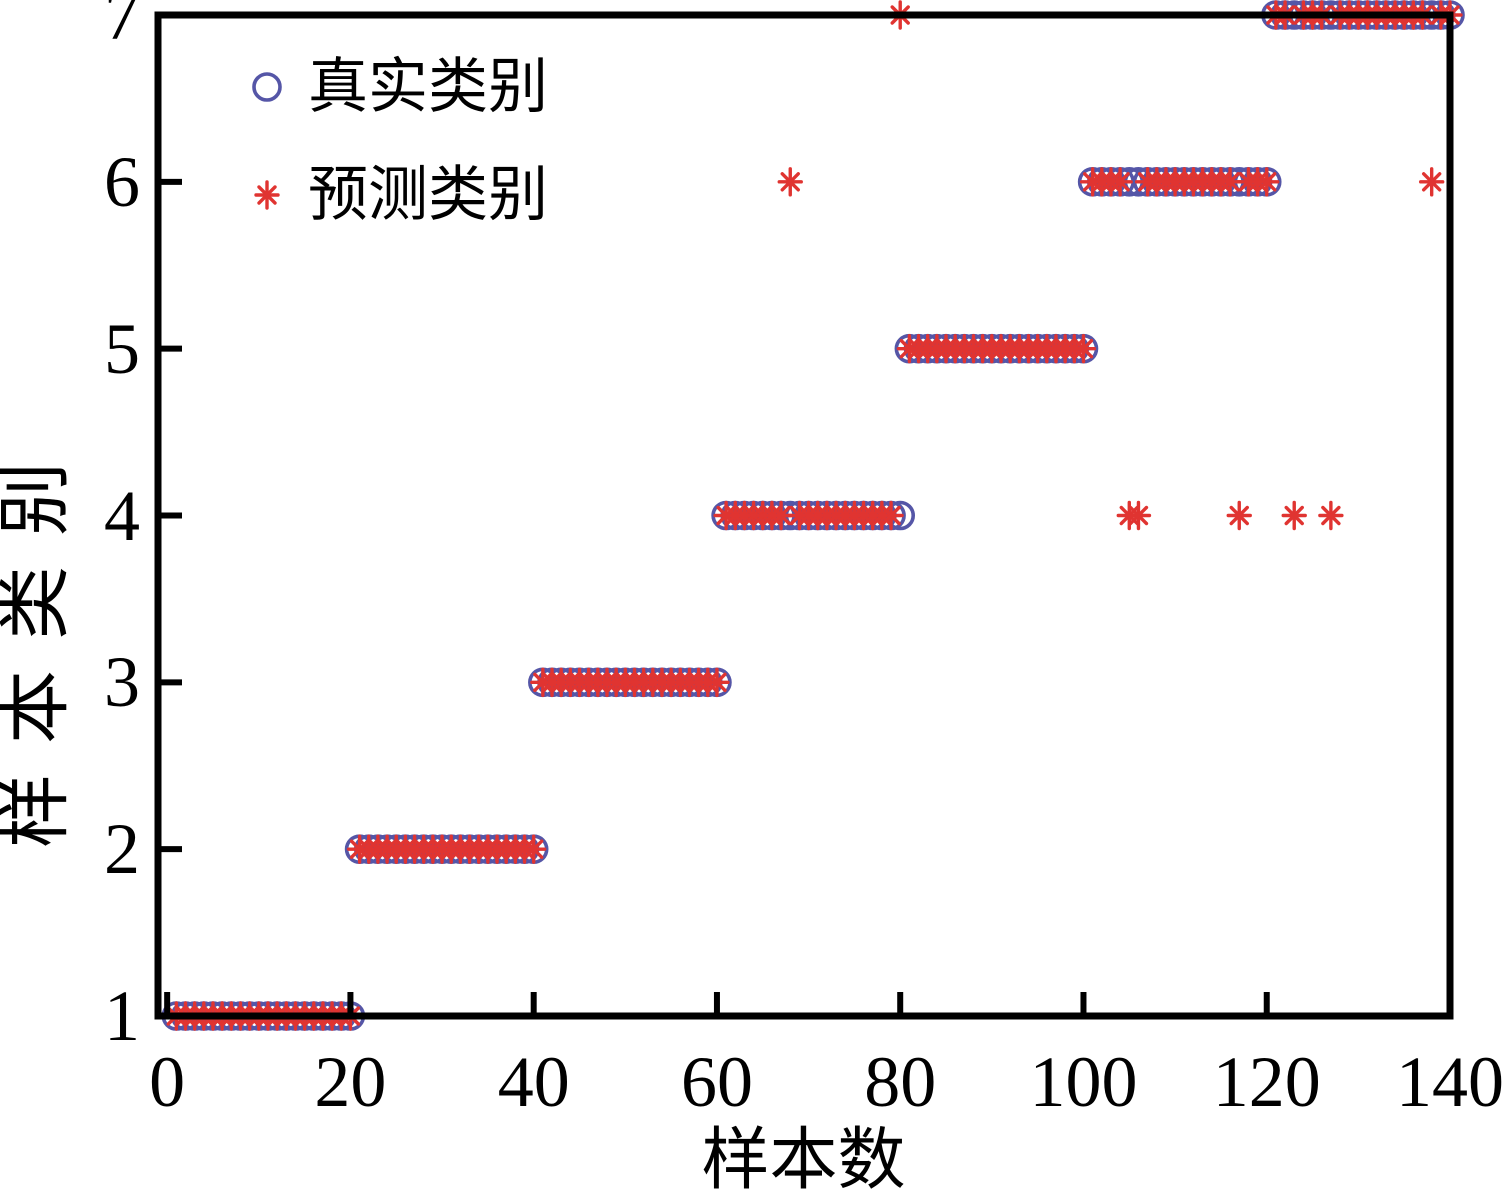 Image resolution: width=1503 pixels, height=1200 pixels. Describe the element at coordinates (428, 195) in the screenshot. I see `legend-label-predicted-class: 预测类别` at that location.